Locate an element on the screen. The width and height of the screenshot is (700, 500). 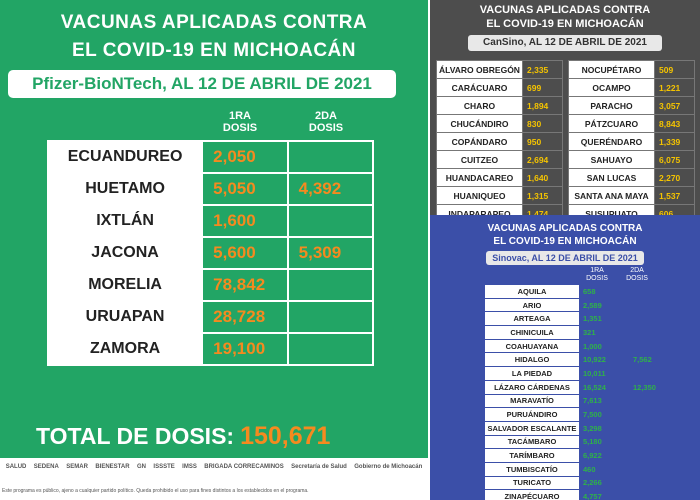
table-row: INDAPARAPEO 1,474 is located at coordinates (499, 209).